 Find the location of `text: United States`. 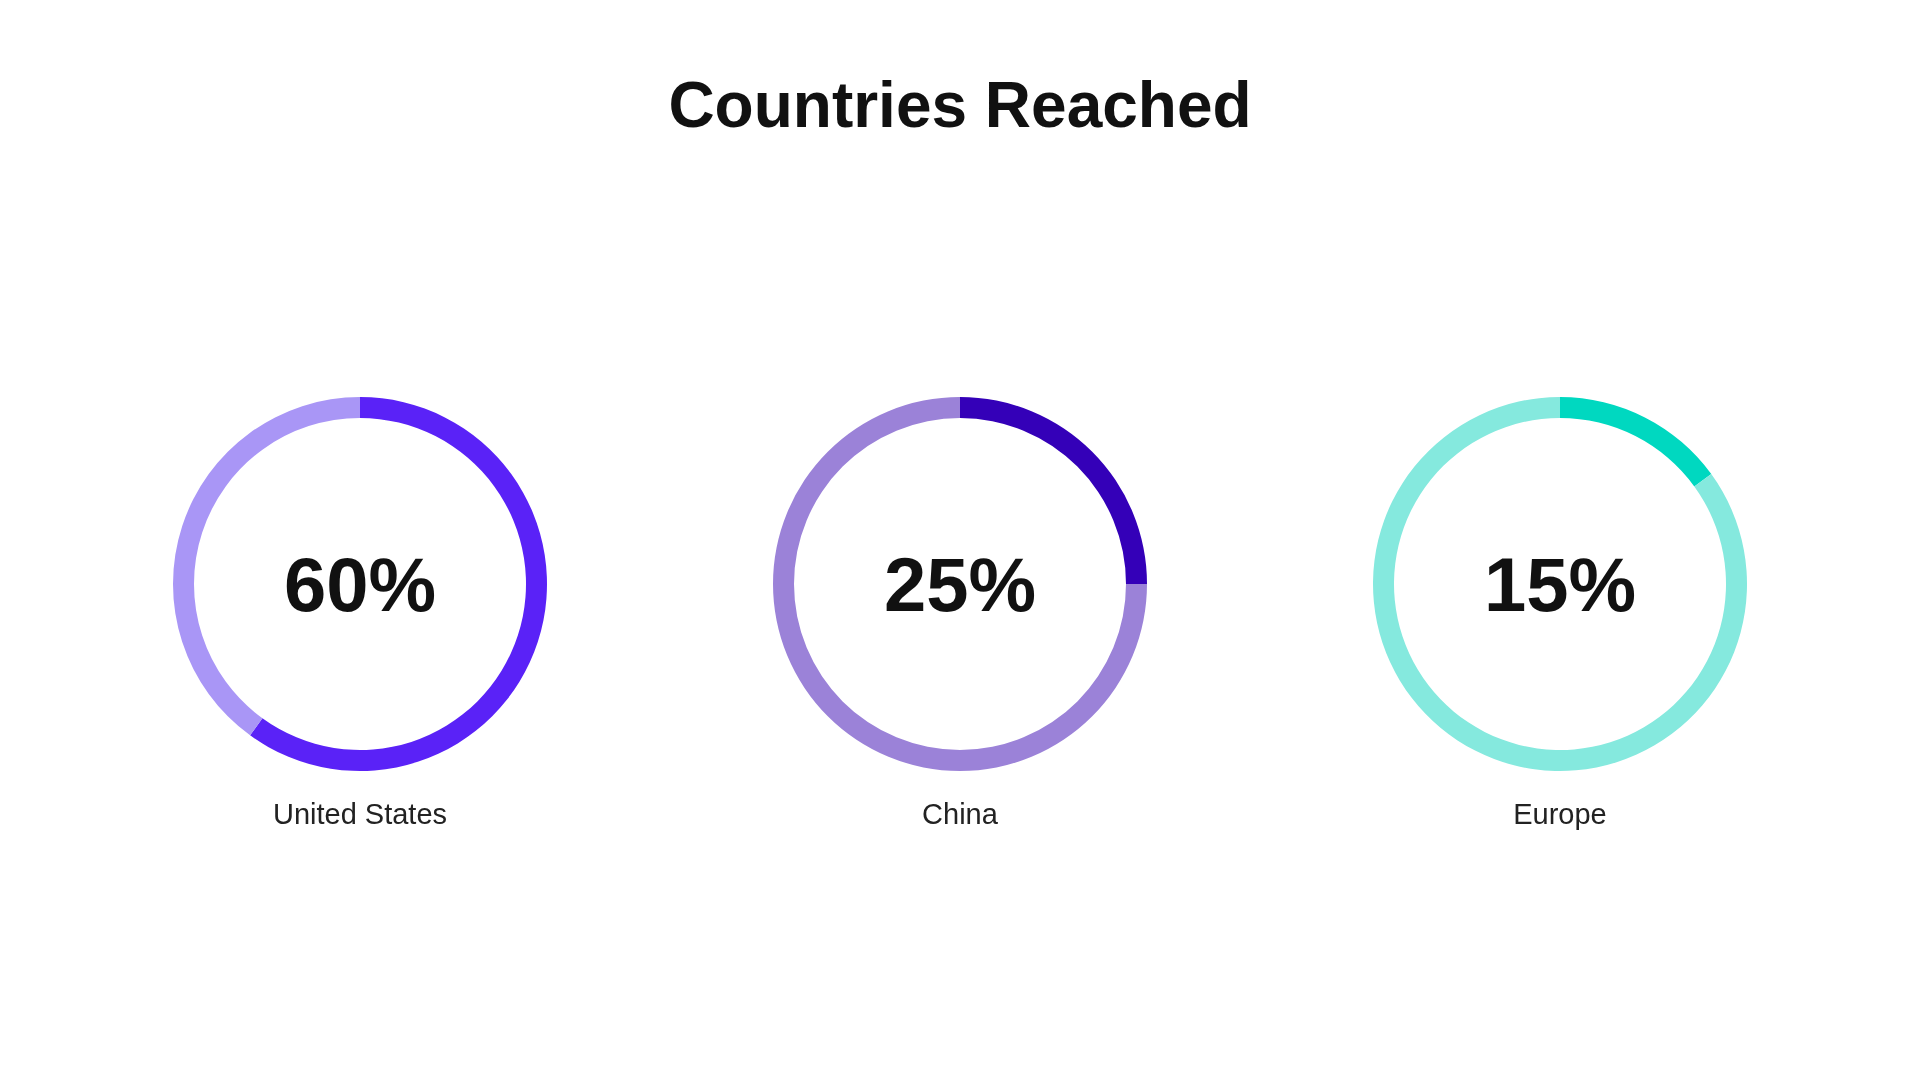

text: United States is located at coordinates (360, 814).